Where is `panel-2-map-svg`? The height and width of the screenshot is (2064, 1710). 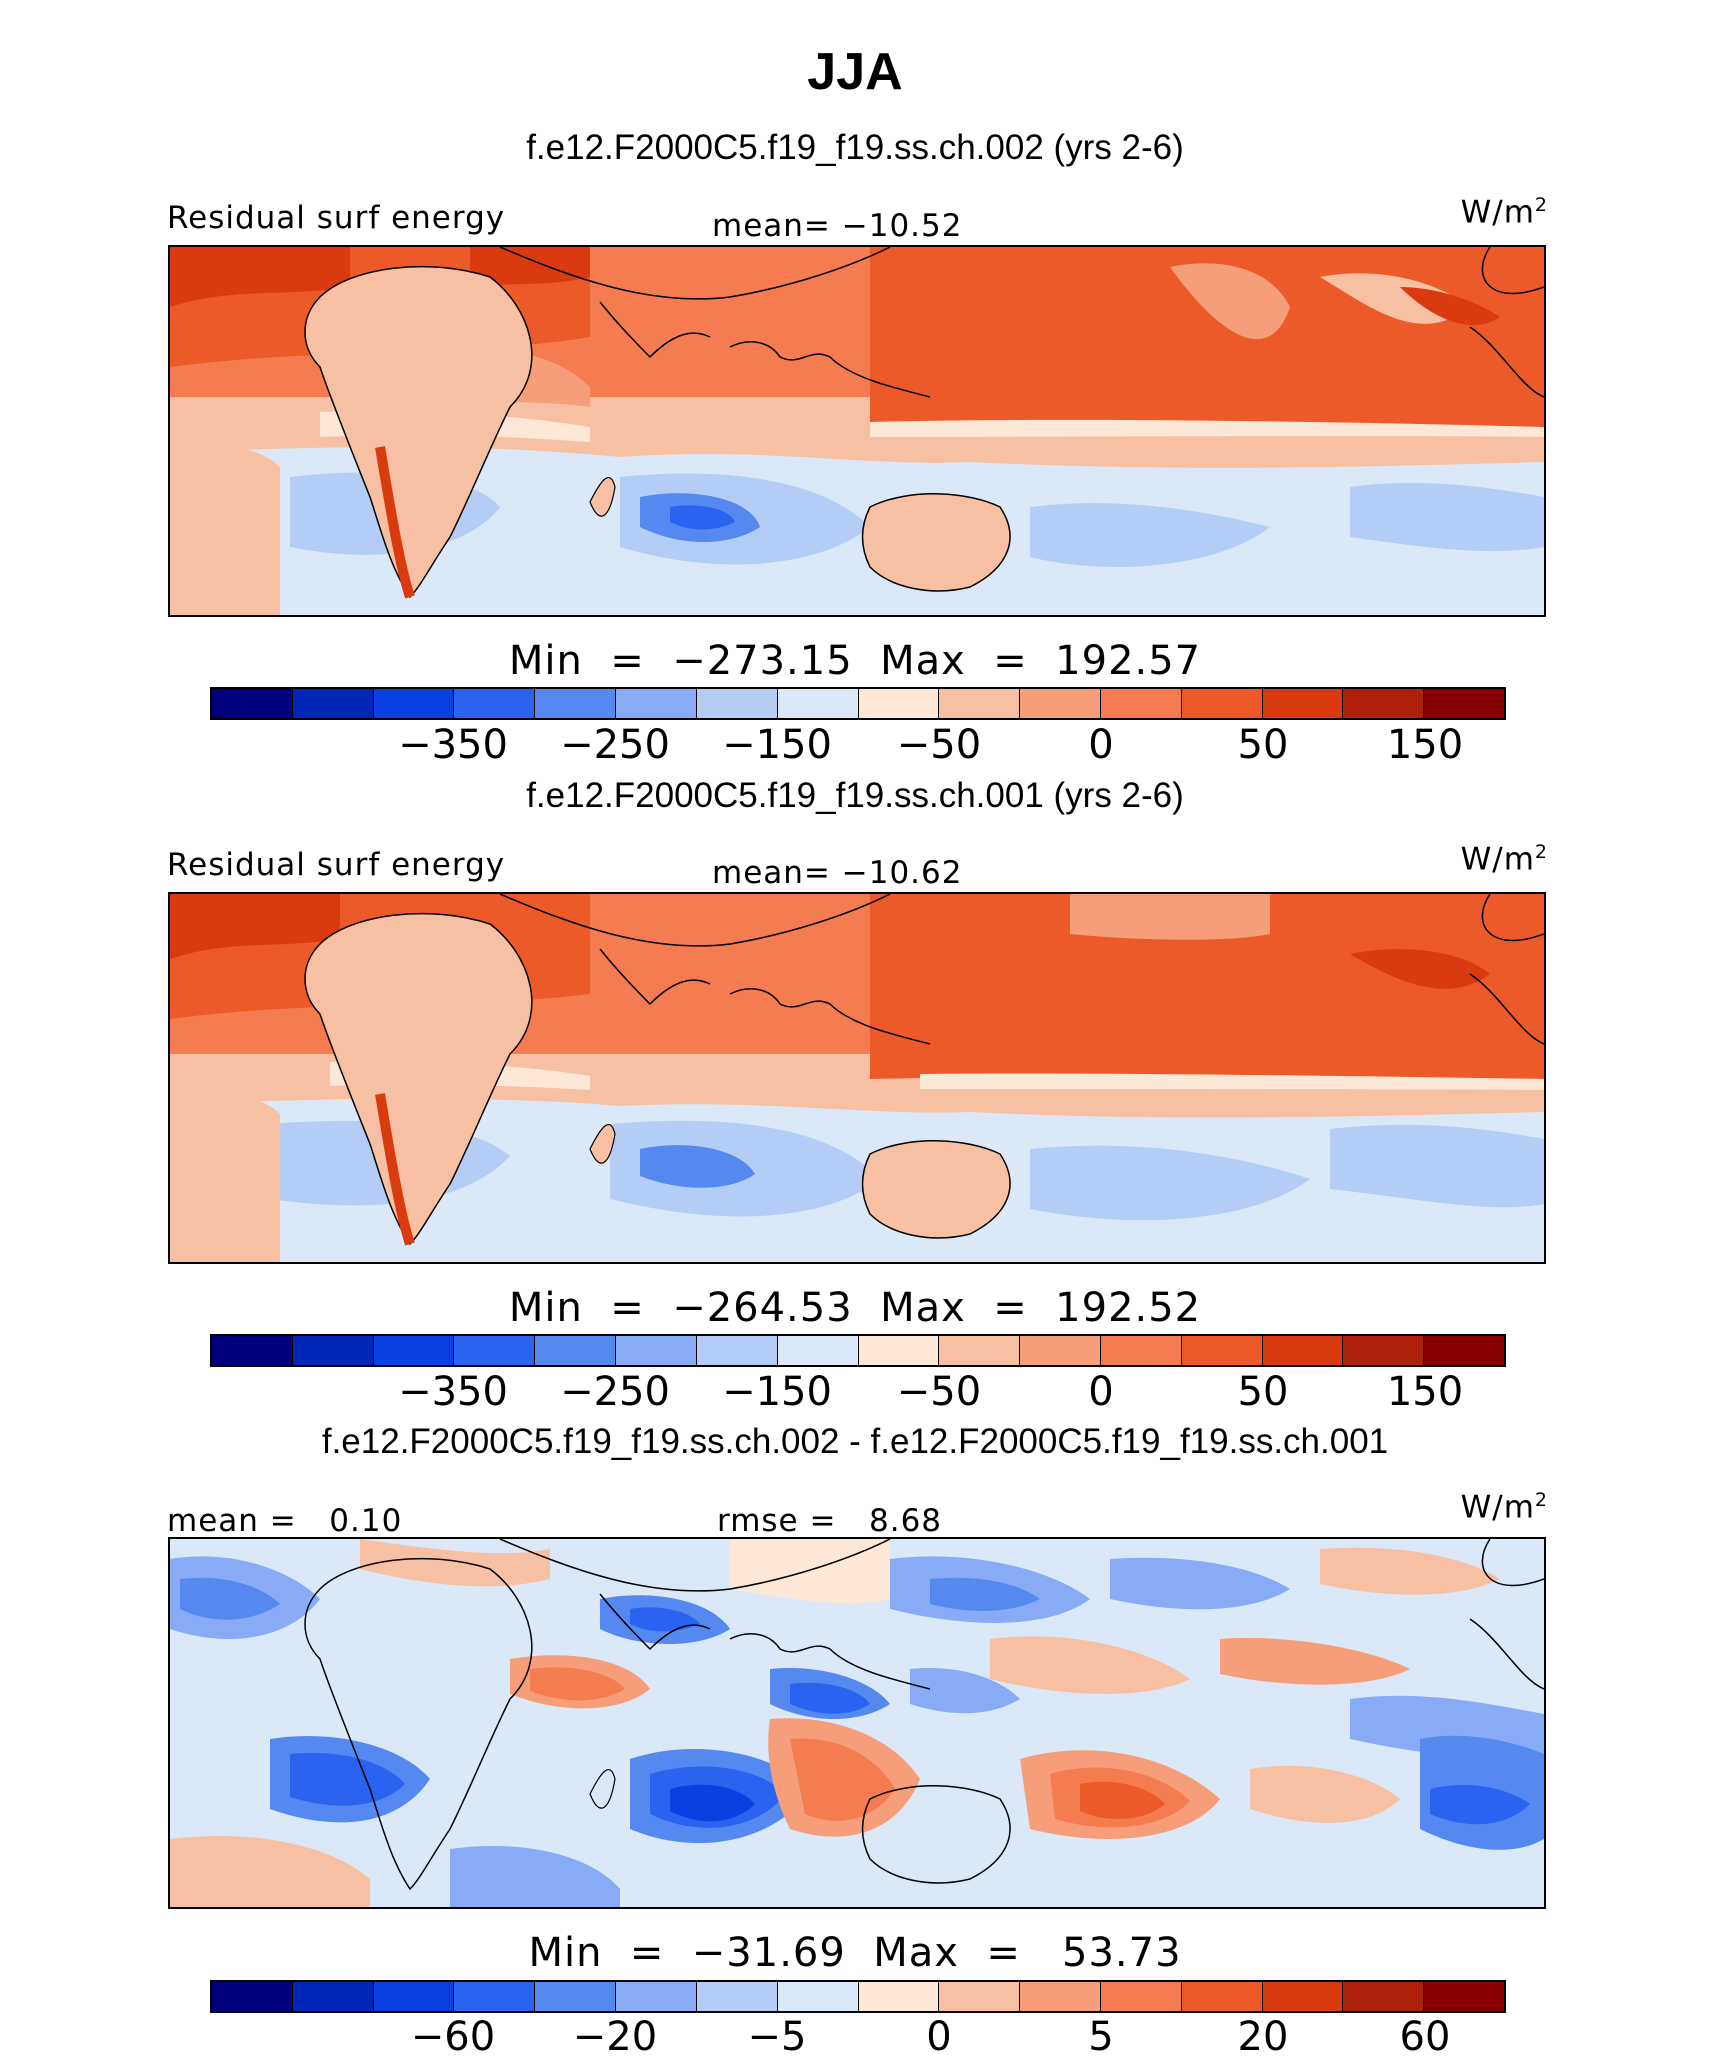 panel-2-map-svg is located at coordinates (857, 1078).